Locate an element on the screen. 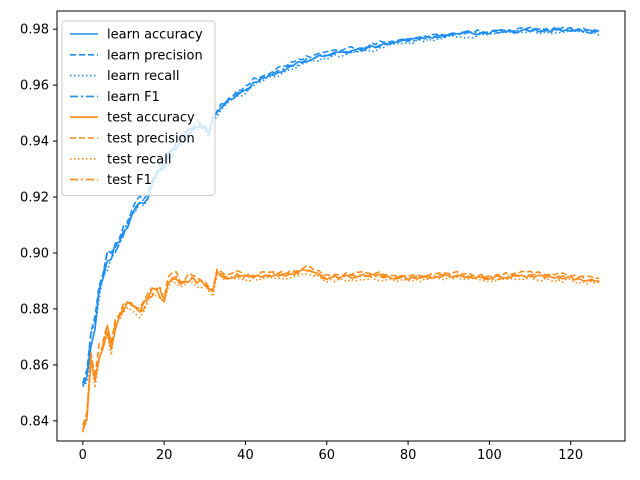 The image size is (640, 480). legend-label: test F1 is located at coordinates (129, 180).